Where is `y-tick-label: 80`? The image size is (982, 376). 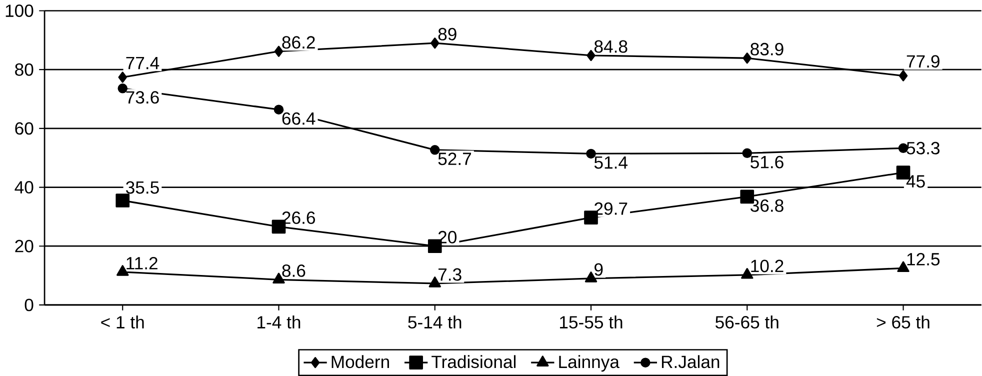 y-tick-label: 80 is located at coordinates (24, 69).